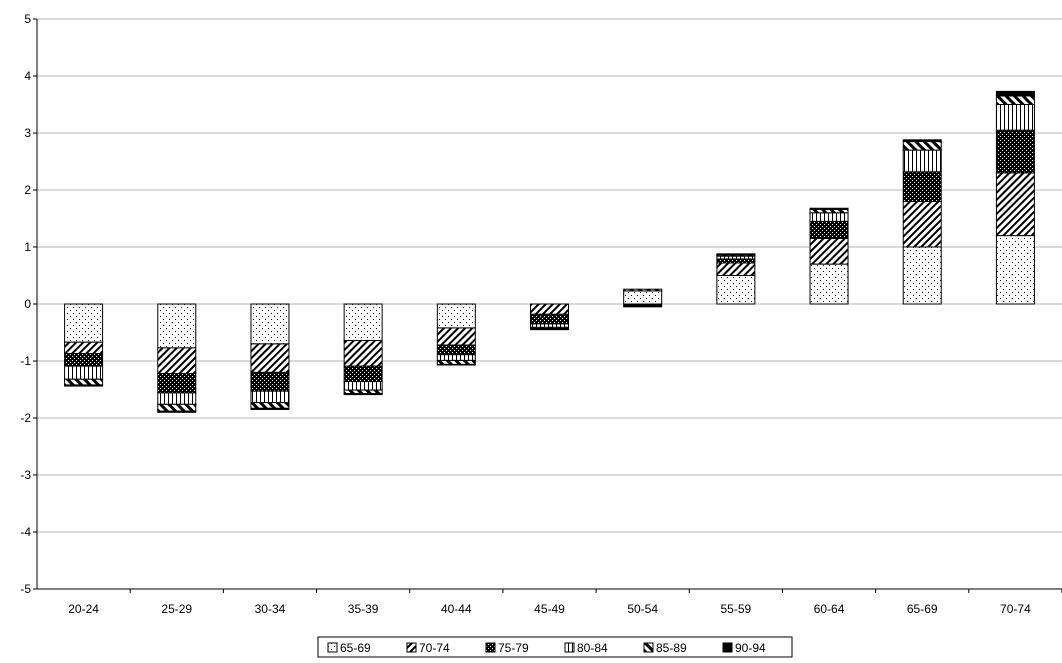 The width and height of the screenshot is (1062, 663). What do you see at coordinates (270, 609) in the screenshot?
I see `x-tick-label: 30-34` at bounding box center [270, 609].